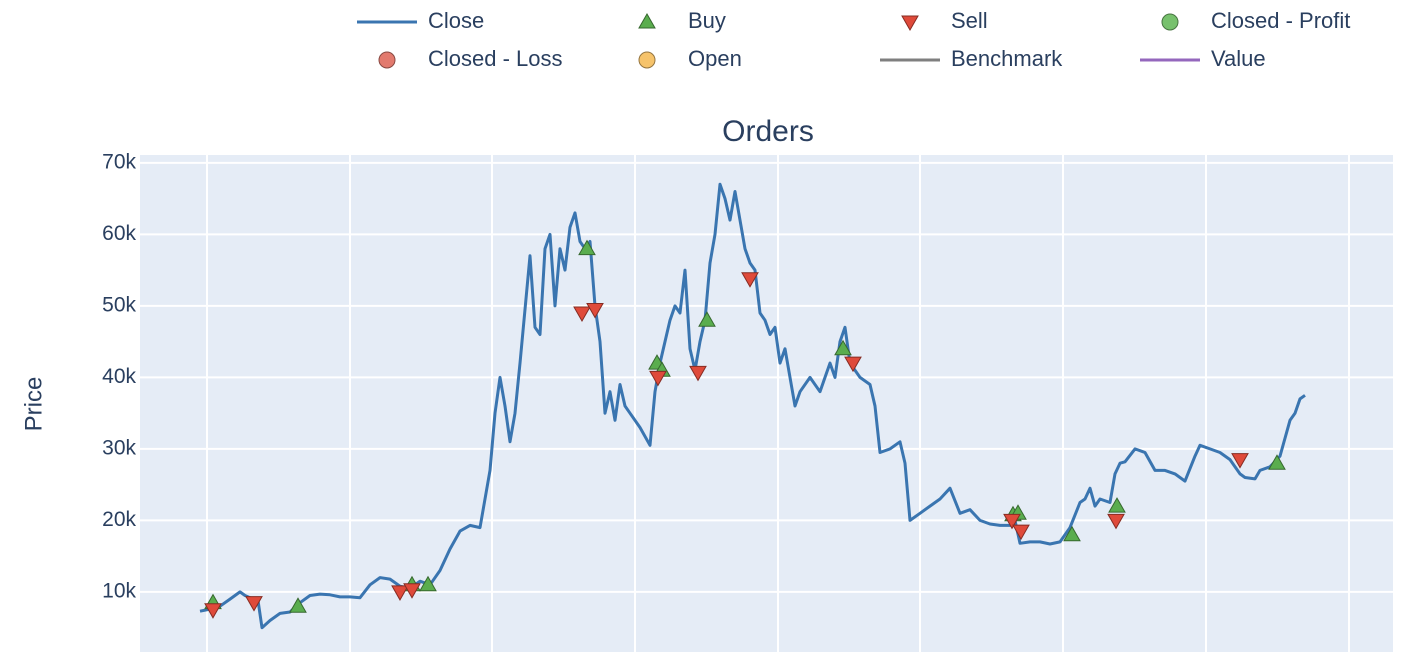  Describe the element at coordinates (119, 447) in the screenshot. I see `y-tick-label: 30k` at that location.